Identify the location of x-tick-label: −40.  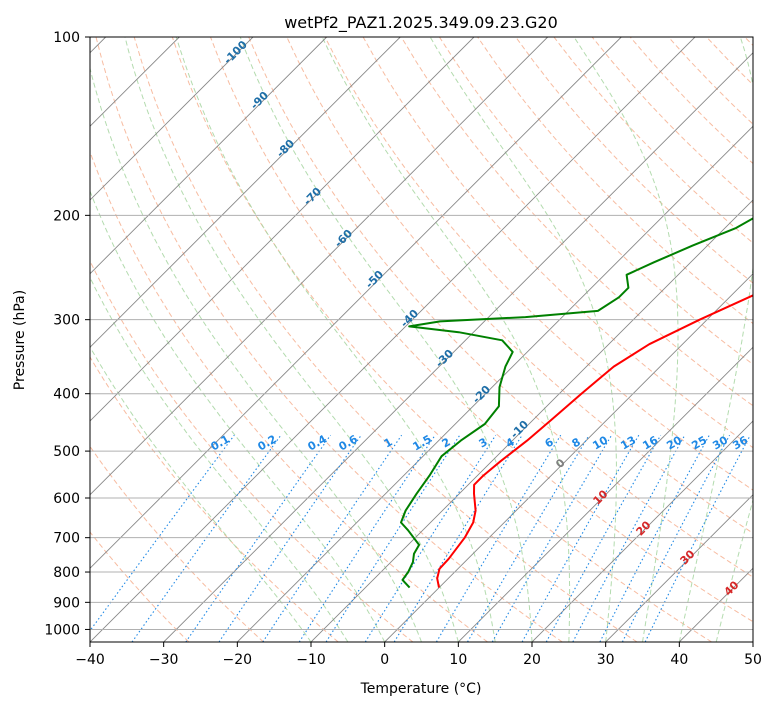
(90, 660).